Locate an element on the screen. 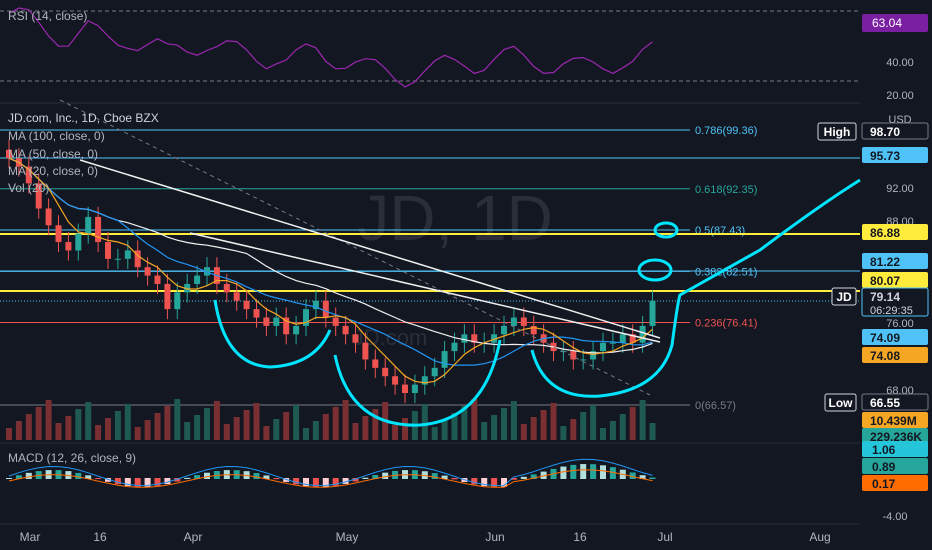  time-axis: Mar 16 Apr May Jun 16 Jul Aug is located at coordinates (425, 537).